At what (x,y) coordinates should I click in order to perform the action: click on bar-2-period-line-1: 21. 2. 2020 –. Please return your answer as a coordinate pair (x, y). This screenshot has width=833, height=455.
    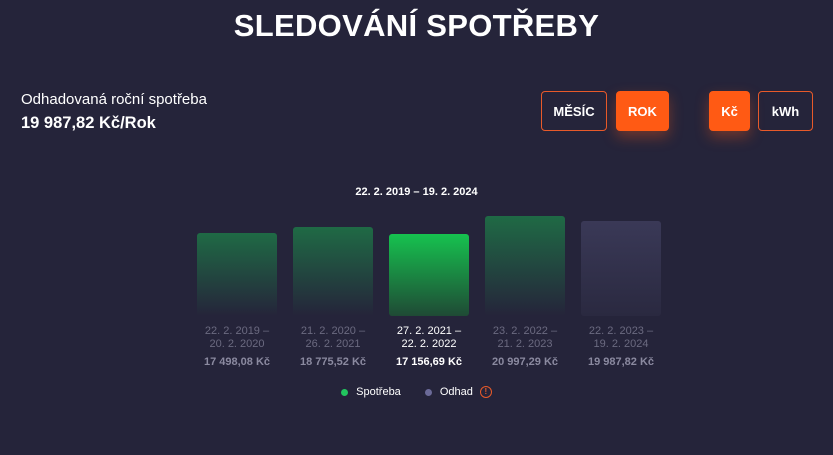
    Looking at the image, I should click on (333, 331).